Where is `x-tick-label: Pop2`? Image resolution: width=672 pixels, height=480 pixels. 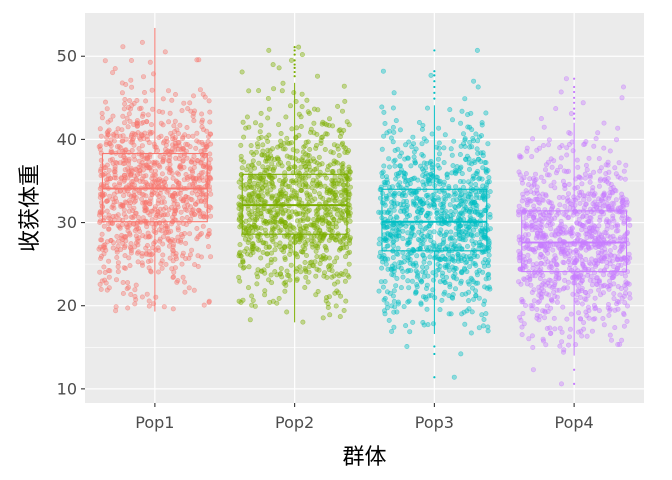 x-tick-label: Pop2 is located at coordinates (294, 422).